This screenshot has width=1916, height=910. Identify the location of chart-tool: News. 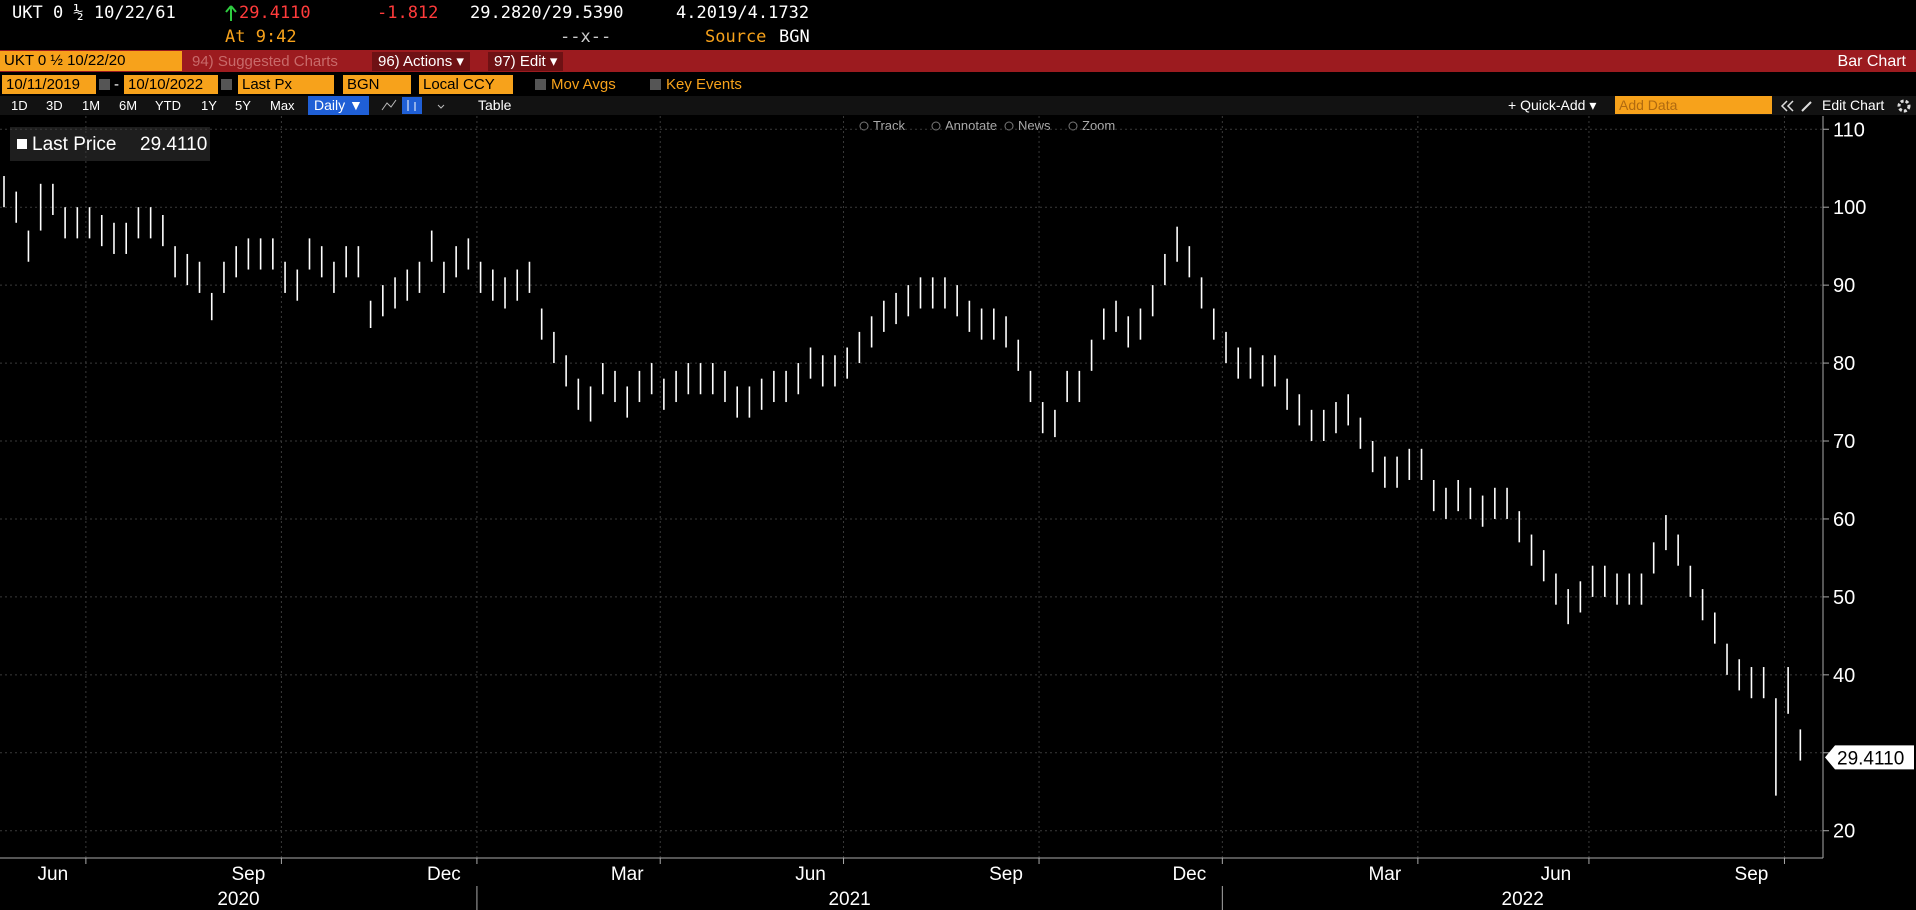
(1034, 125).